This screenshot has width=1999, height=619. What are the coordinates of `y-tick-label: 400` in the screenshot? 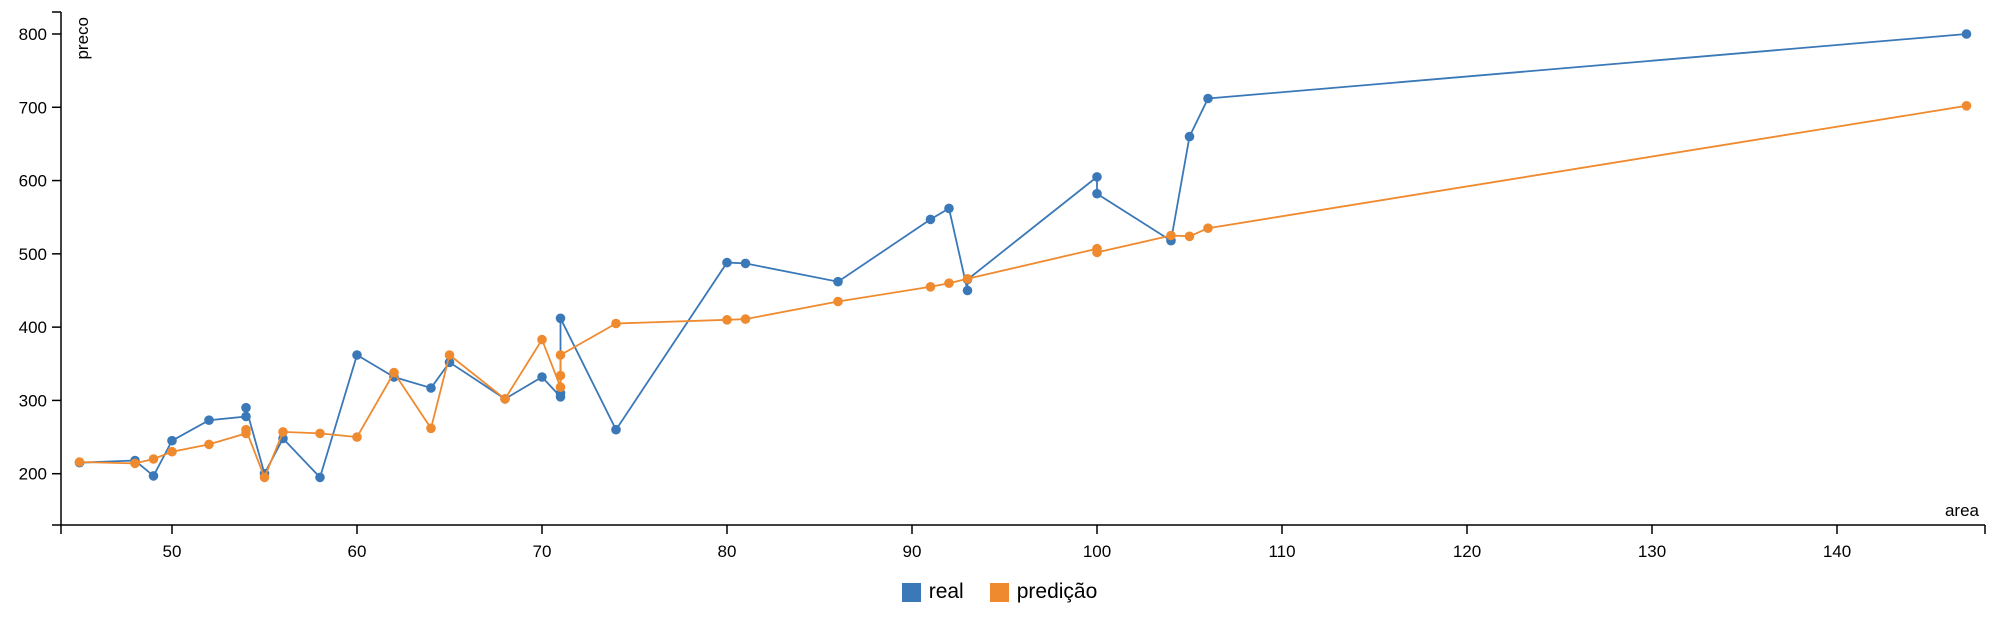 It's located at (33, 327).